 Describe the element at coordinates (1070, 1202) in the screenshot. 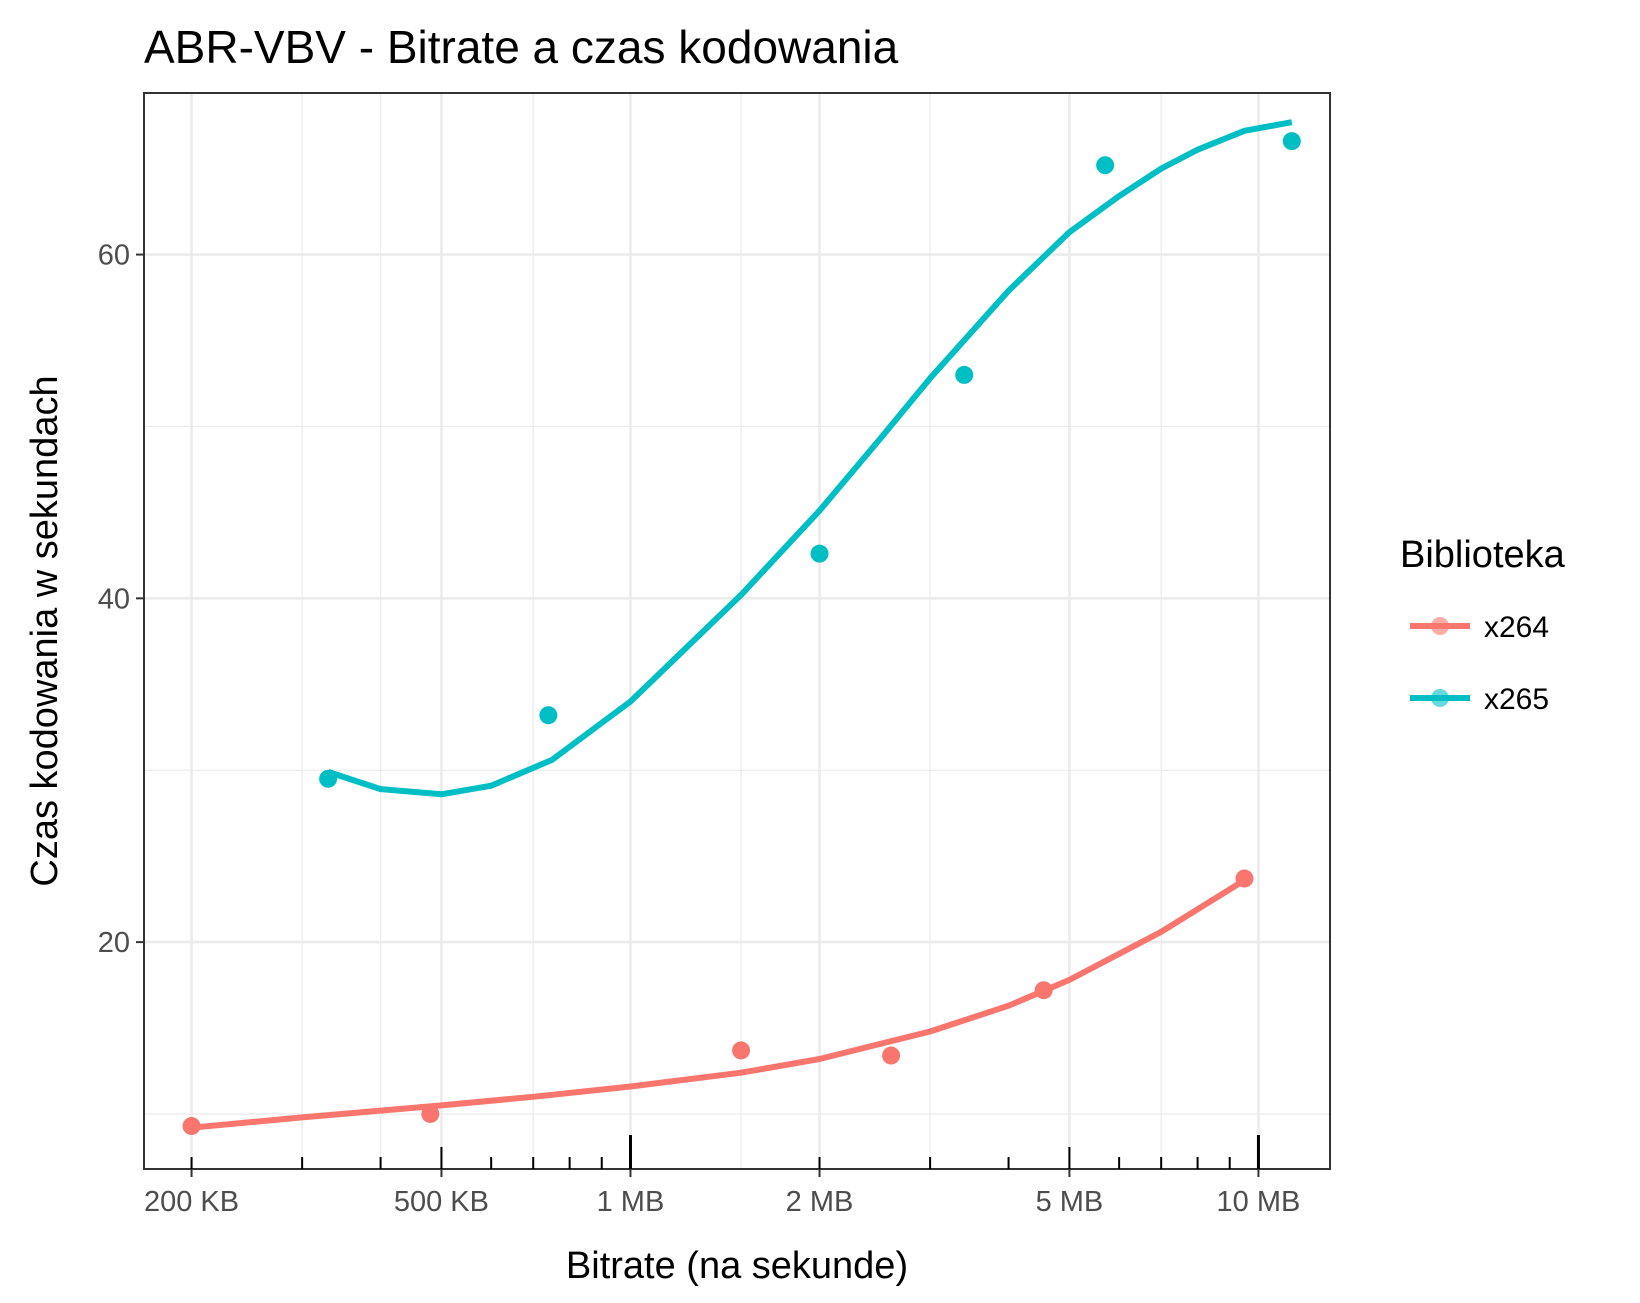

I see `x-tick-label: 5 MB` at that location.